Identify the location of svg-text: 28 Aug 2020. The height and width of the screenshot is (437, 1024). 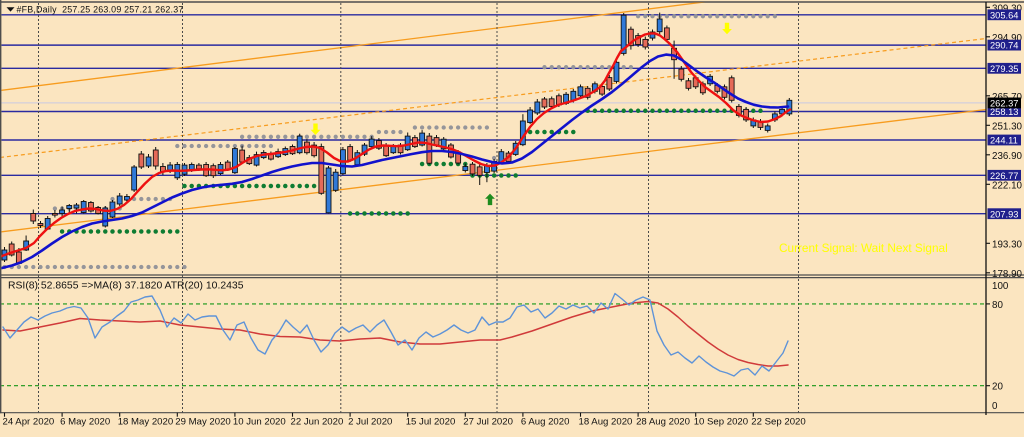
(663, 421).